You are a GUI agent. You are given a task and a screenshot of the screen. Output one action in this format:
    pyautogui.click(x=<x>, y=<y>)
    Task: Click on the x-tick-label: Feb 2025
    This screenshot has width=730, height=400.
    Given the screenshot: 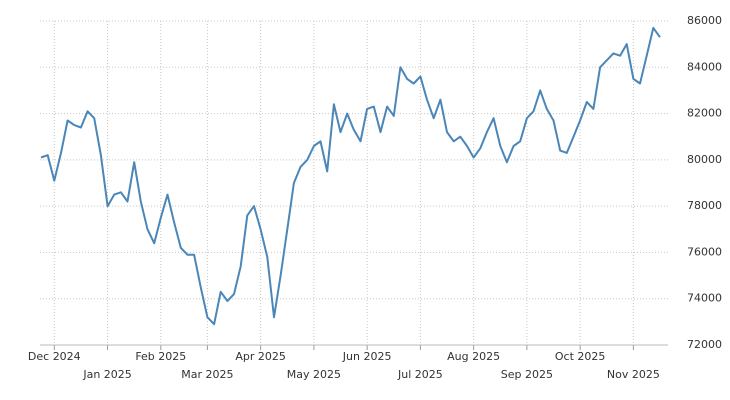 What is the action you would take?
    pyautogui.click(x=160, y=356)
    